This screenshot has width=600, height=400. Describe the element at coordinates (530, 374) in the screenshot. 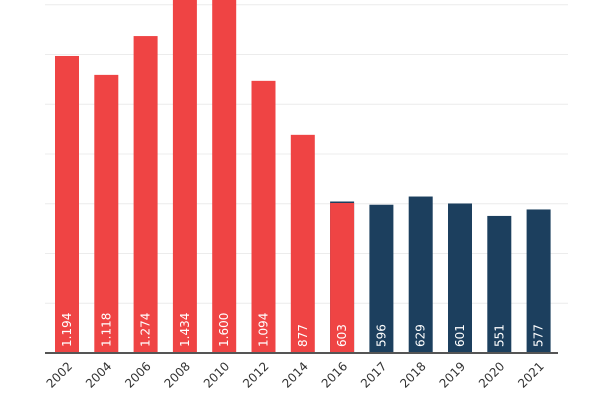

I see `x-tick-2021: 2021` at that location.